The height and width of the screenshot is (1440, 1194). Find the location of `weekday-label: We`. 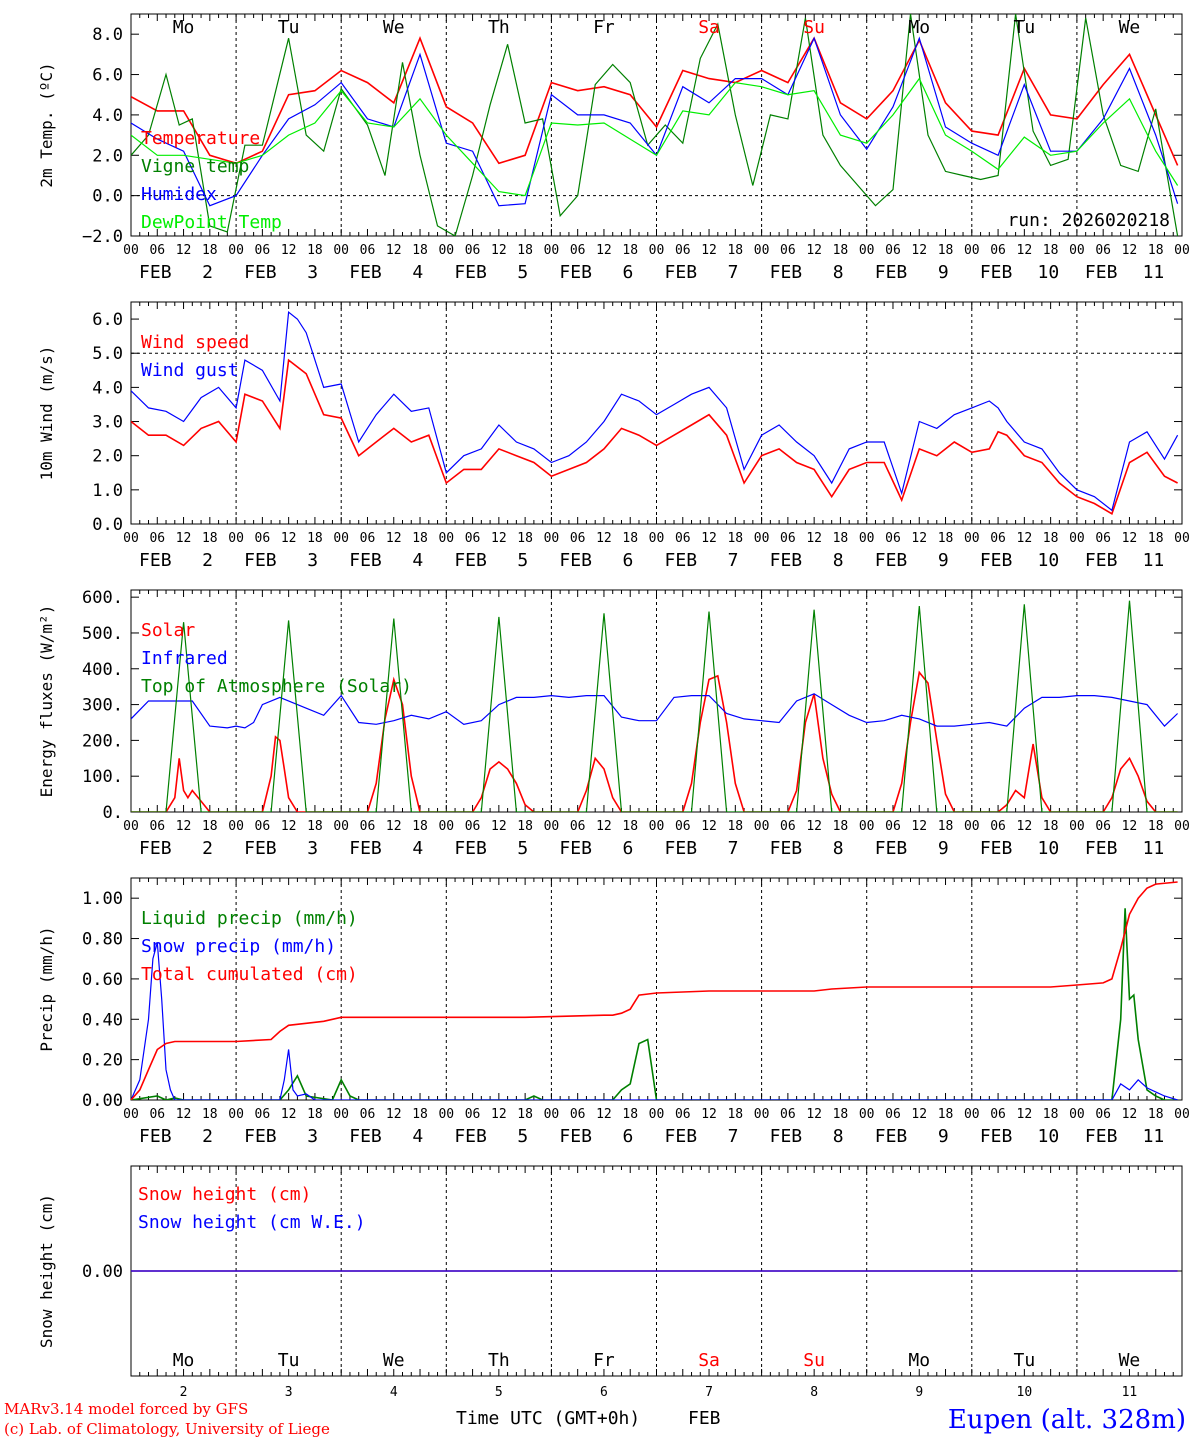

weekday-label: We is located at coordinates (1130, 27).